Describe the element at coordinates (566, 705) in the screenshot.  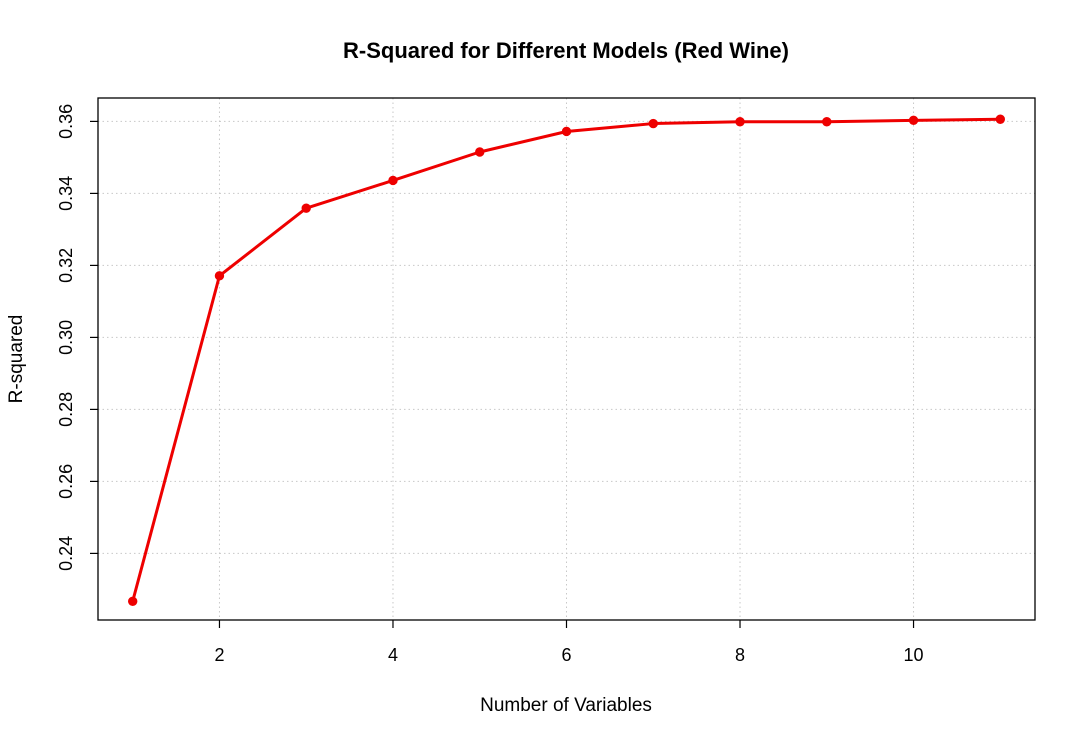
I see `x-axis-label: Number of Variables` at that location.